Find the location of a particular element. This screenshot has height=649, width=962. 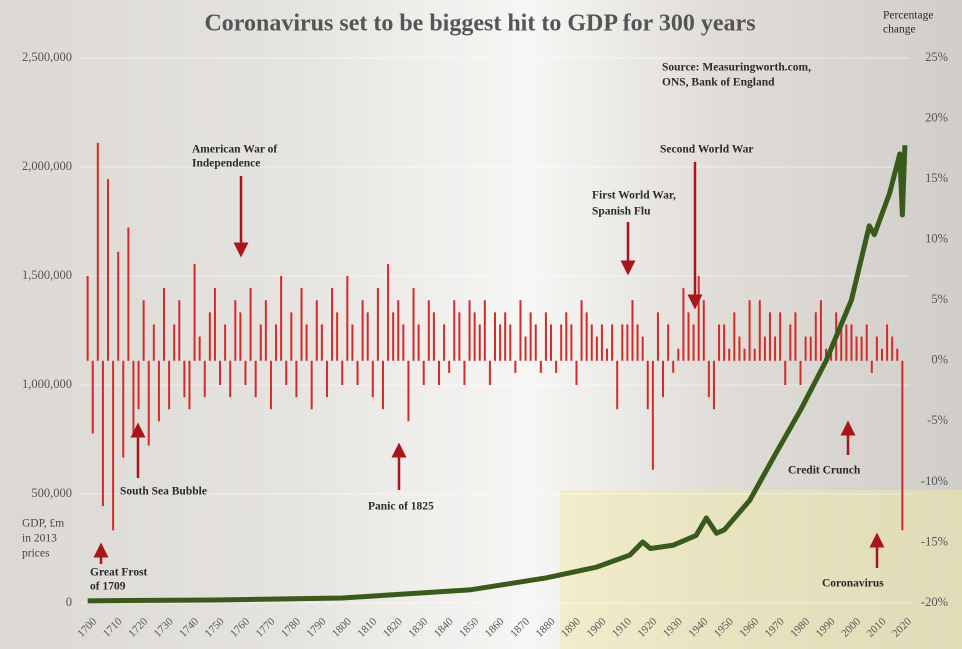

source: ONS, Bank of England is located at coordinates (718, 83).